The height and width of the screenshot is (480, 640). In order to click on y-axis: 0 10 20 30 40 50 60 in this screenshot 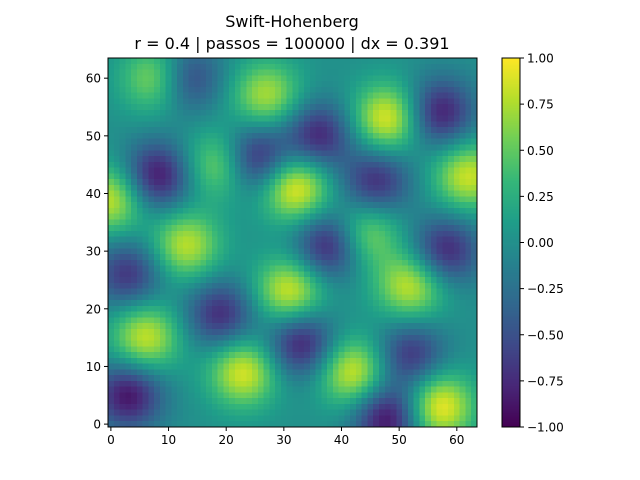, I will do `click(97, 252)`.